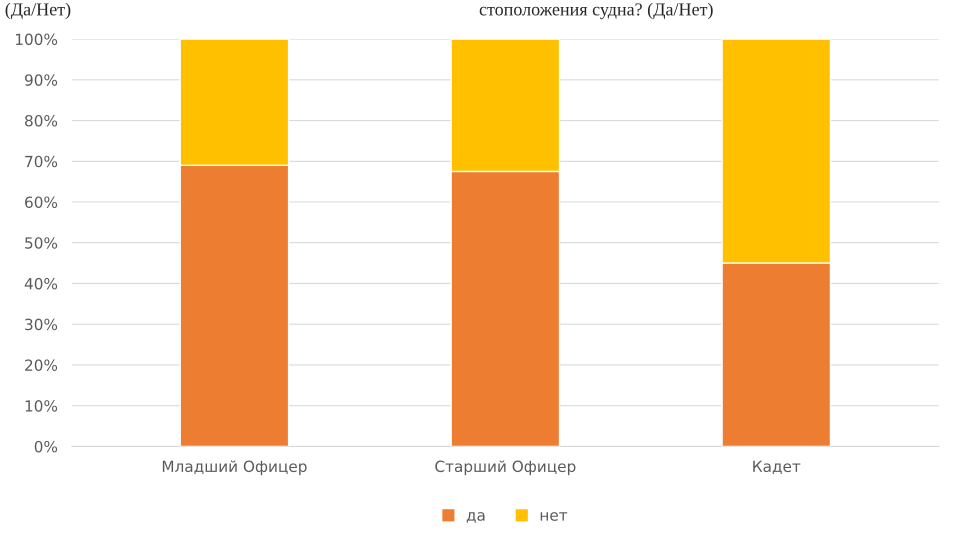  What do you see at coordinates (38, 11) in the screenshot?
I see `text: (Да/Нет)` at bounding box center [38, 11].